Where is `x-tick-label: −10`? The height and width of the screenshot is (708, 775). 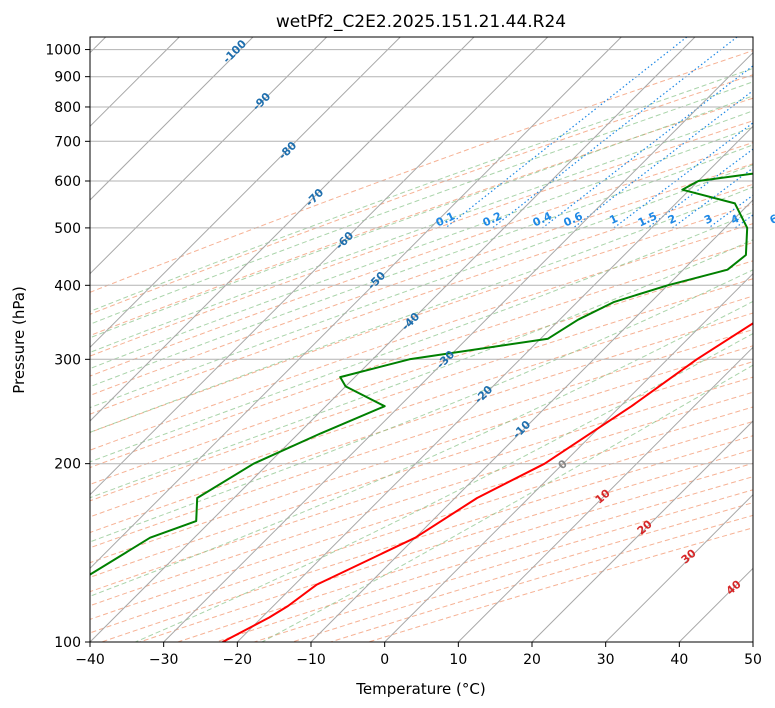 x-tick-label: −10 is located at coordinates (311, 660).